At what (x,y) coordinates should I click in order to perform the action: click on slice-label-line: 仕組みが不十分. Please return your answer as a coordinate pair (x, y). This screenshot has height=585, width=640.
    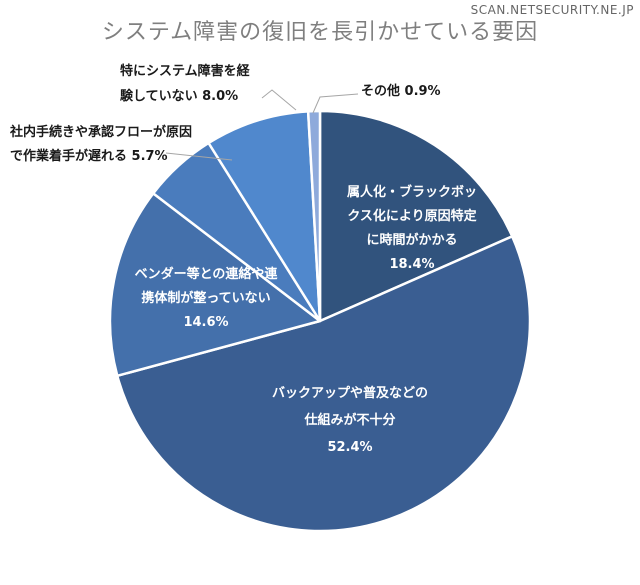
    Looking at the image, I should click on (349, 420).